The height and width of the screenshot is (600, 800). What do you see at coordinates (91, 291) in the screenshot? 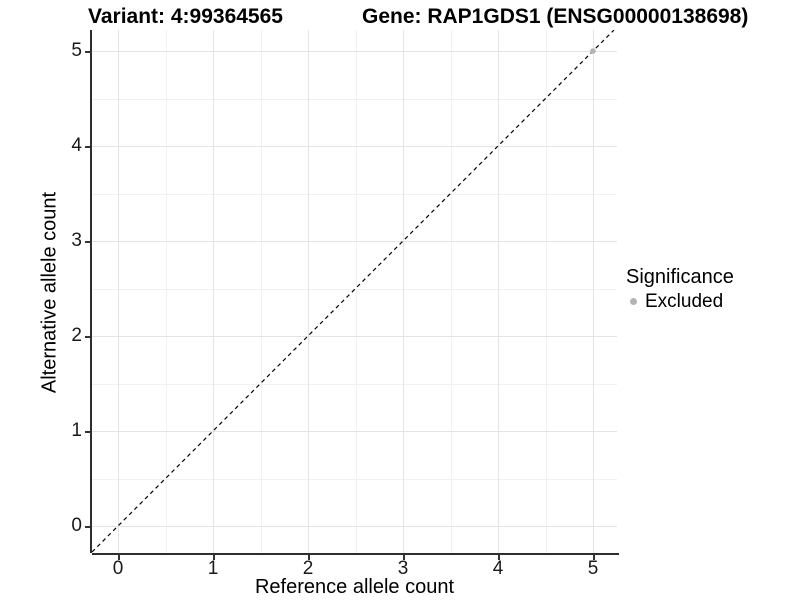
I see `y-axis-line` at bounding box center [91, 291].